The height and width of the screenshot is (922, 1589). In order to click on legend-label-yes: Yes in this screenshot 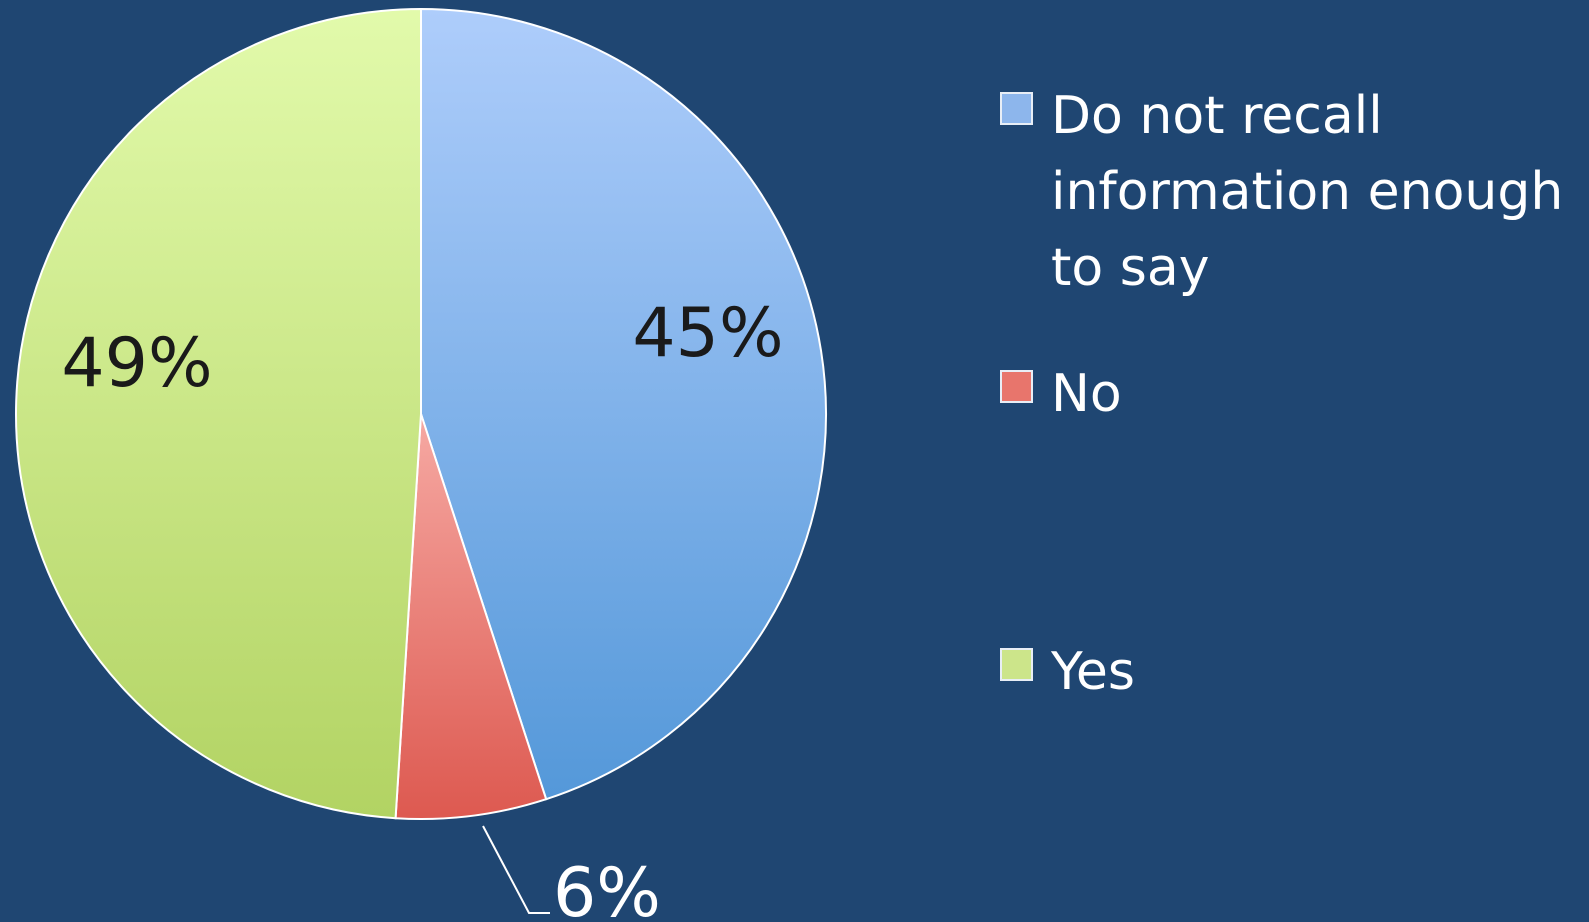, I will do `click(1093, 672)`.